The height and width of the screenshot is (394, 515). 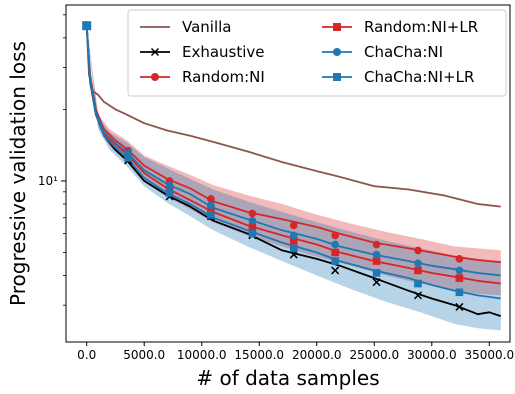 What do you see at coordinates (223, 52) in the screenshot?
I see `legend-label-1: Exhaustive` at bounding box center [223, 52].